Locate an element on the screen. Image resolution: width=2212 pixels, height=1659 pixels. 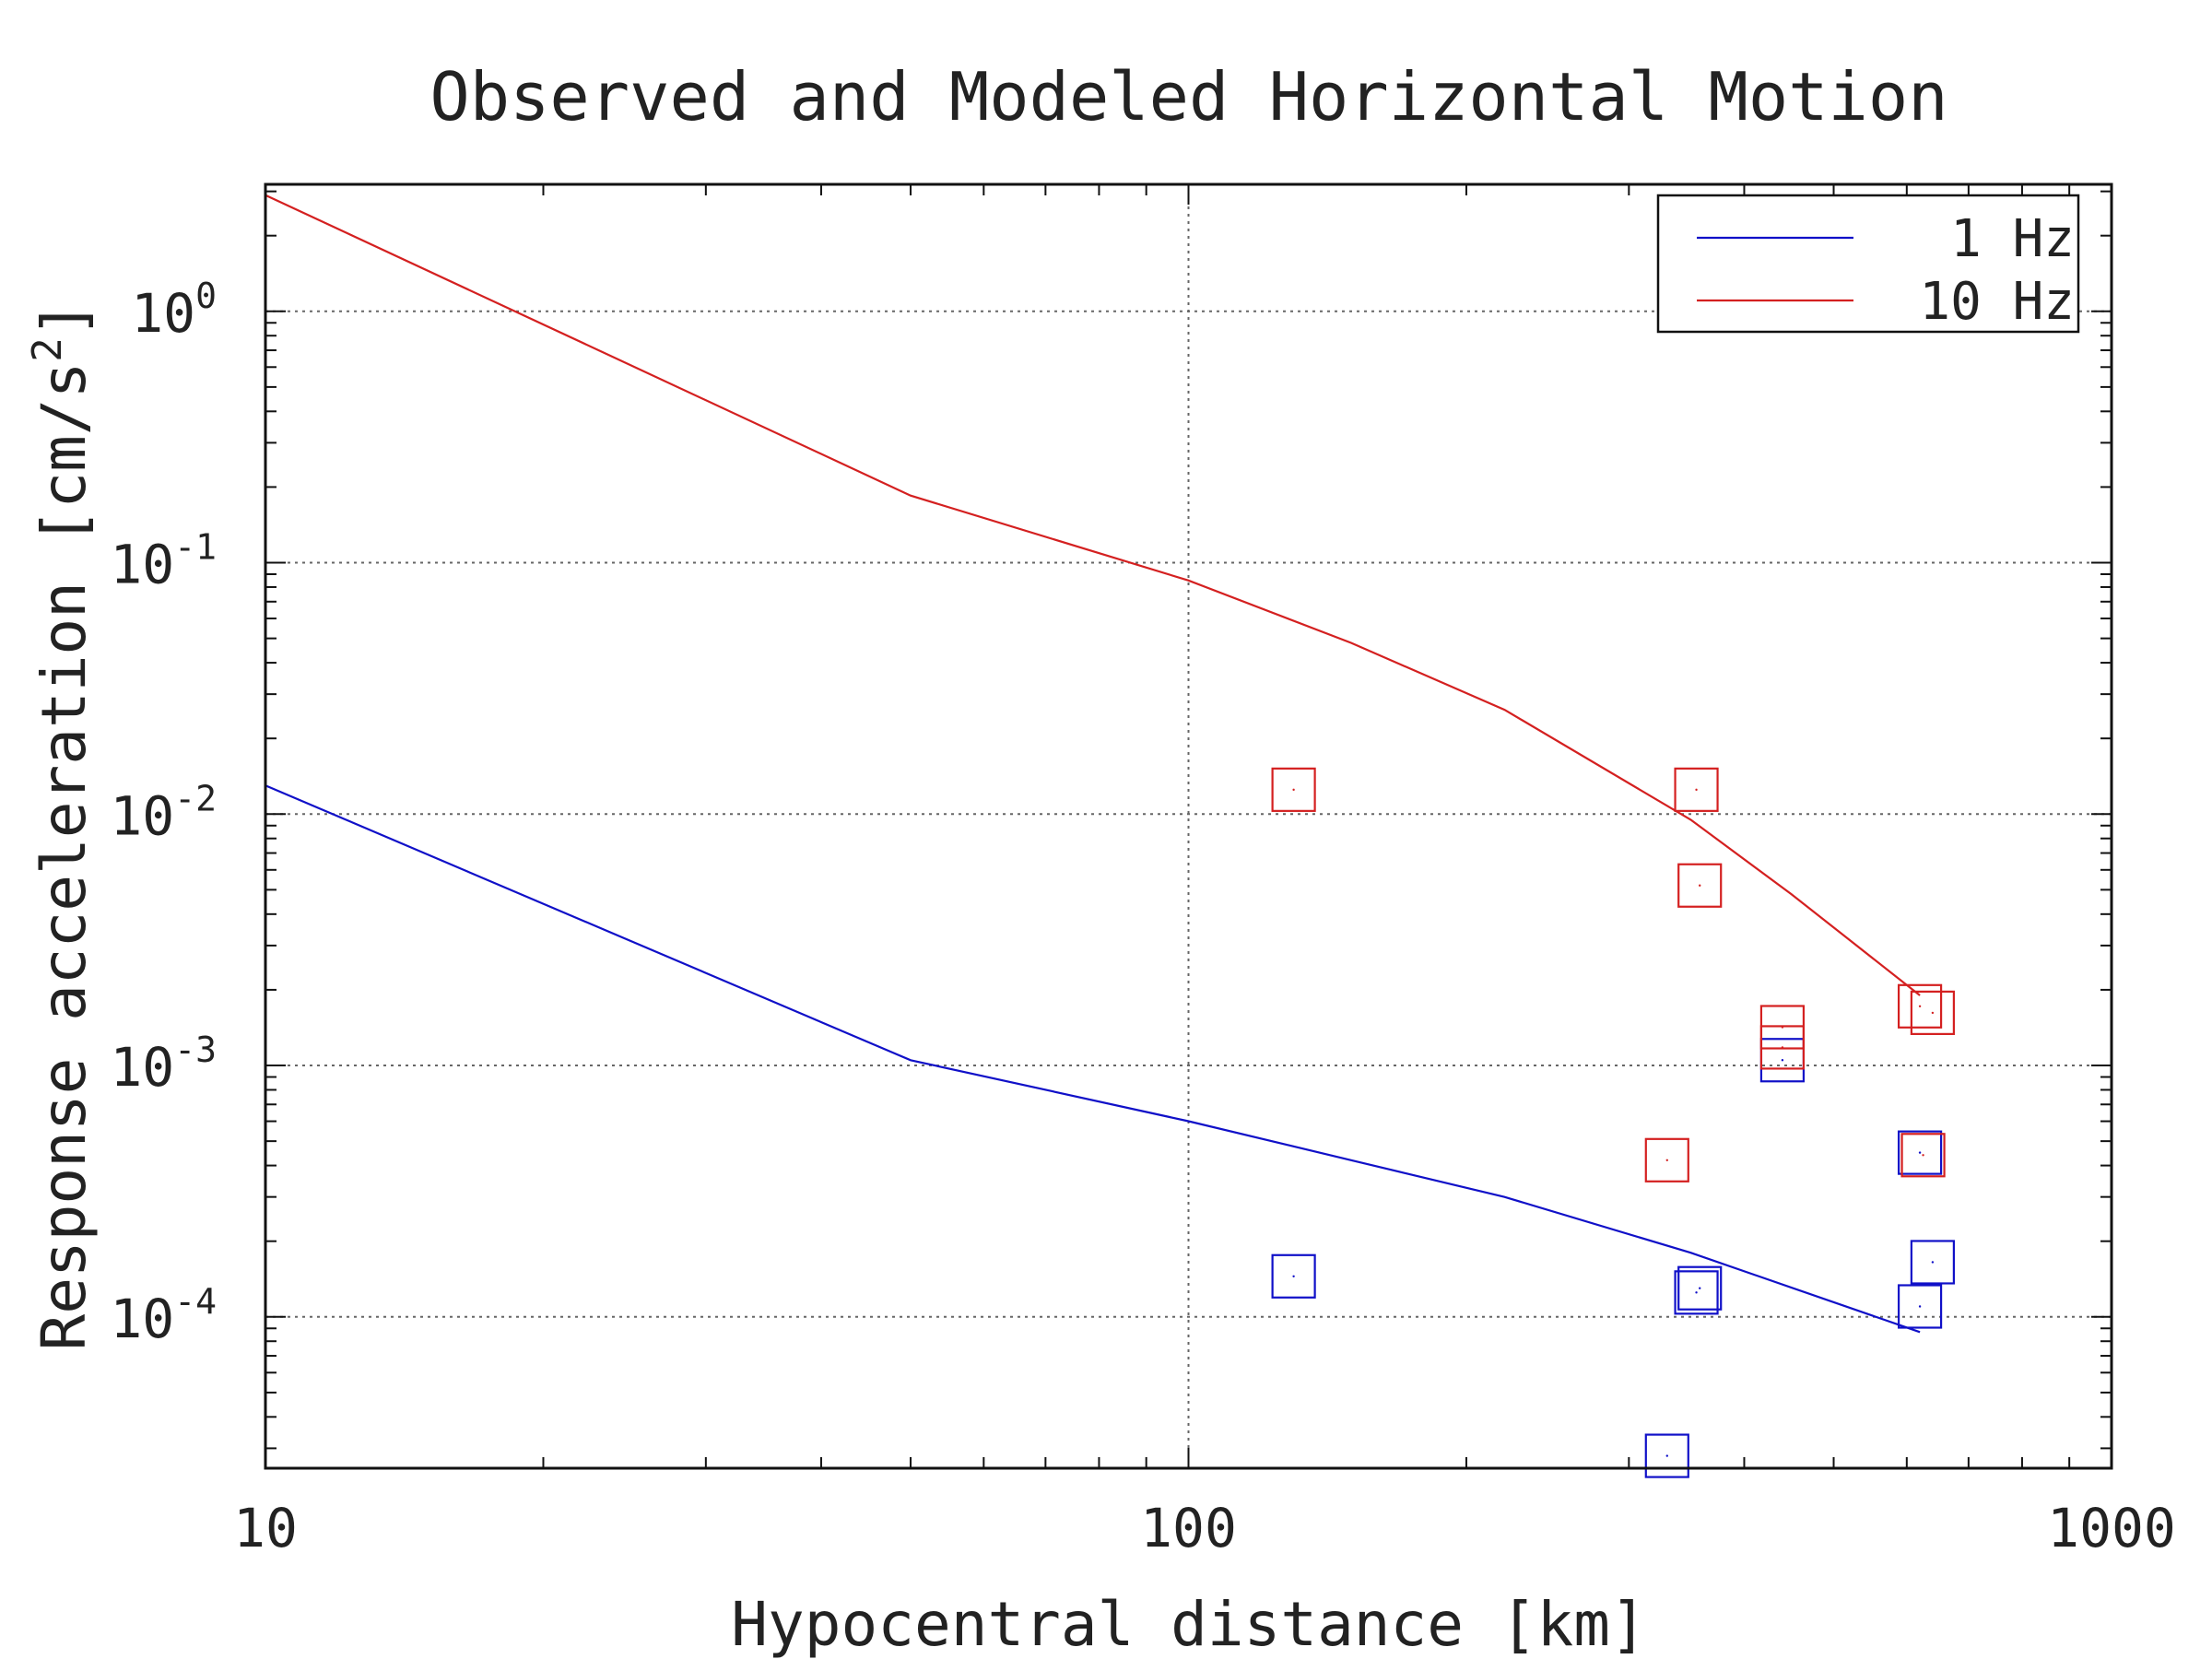
y-axis-label: Response acceleration [cm/s2] is located at coordinates (62, 825).